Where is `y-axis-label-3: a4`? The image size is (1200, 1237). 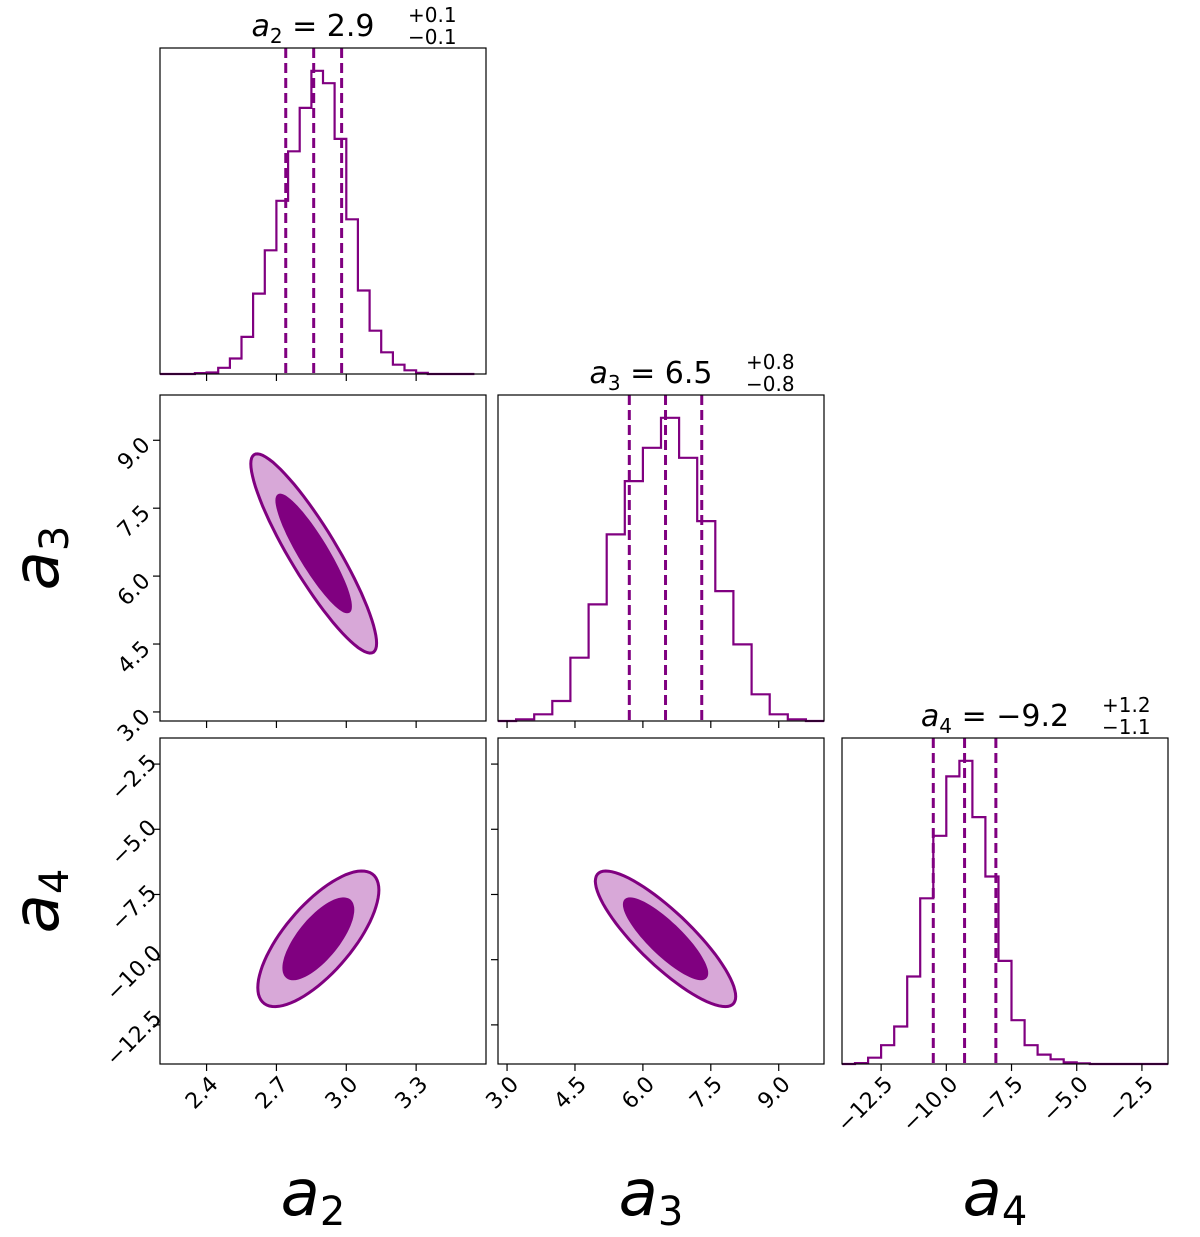
y-axis-label-3: a4 is located at coordinates (39, 901).